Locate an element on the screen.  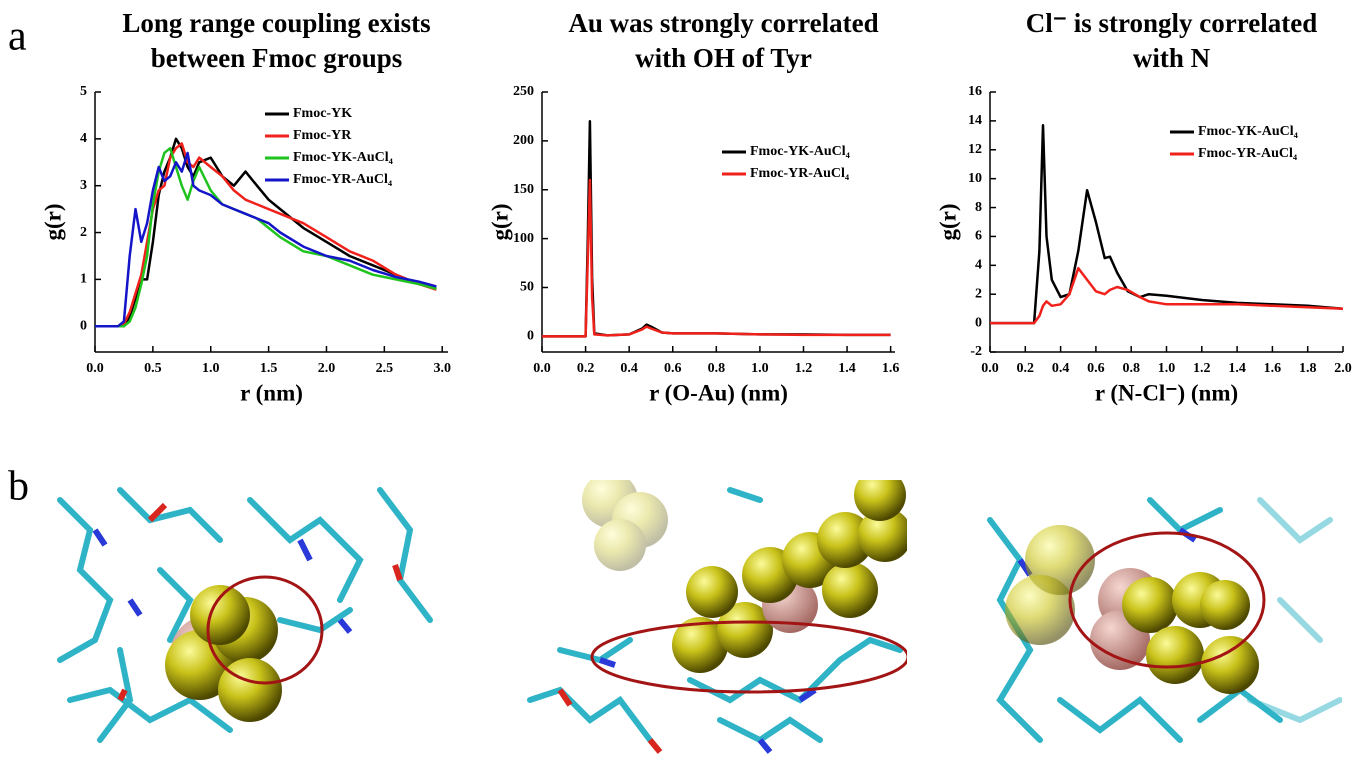
x-tick-label: 2.5 is located at coordinates (385, 368).